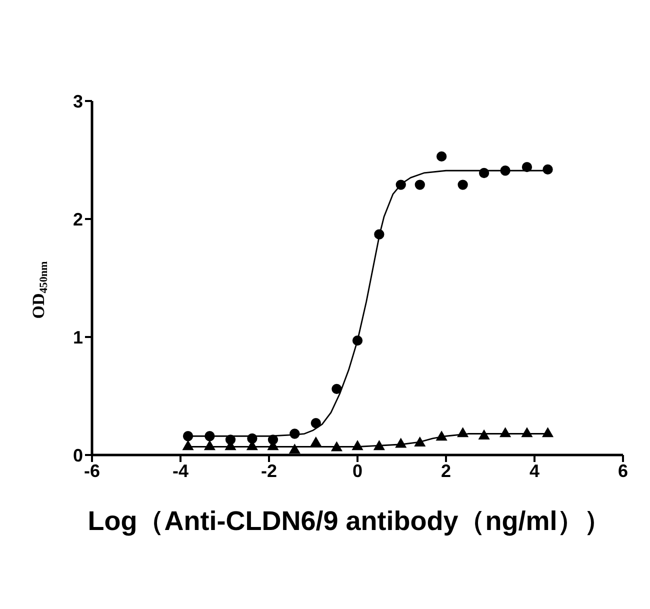  Describe the element at coordinates (357, 470) in the screenshot. I see `x-tick-label: 0` at that location.